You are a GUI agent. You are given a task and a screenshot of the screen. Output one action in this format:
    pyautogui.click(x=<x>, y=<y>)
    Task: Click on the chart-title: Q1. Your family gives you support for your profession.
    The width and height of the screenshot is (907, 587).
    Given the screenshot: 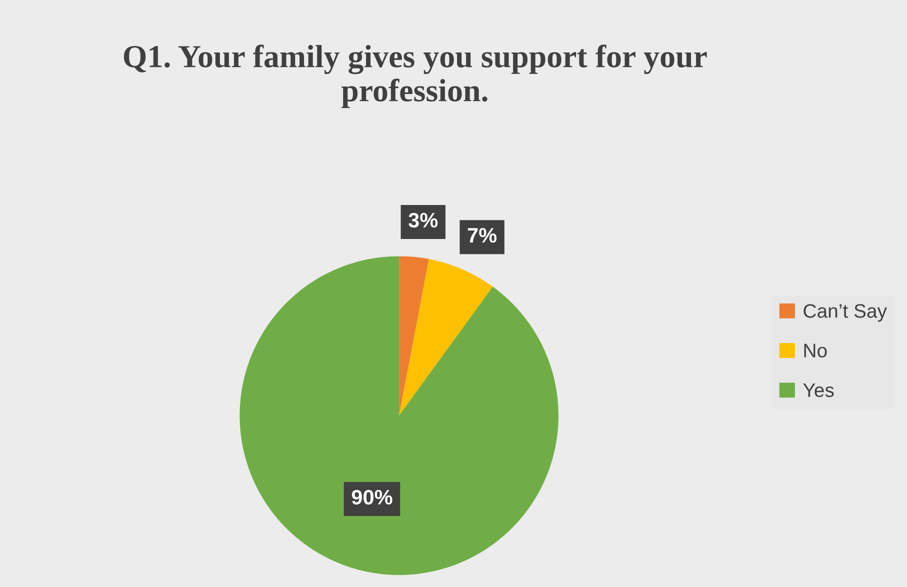 What is the action you would take?
    pyautogui.click(x=415, y=76)
    